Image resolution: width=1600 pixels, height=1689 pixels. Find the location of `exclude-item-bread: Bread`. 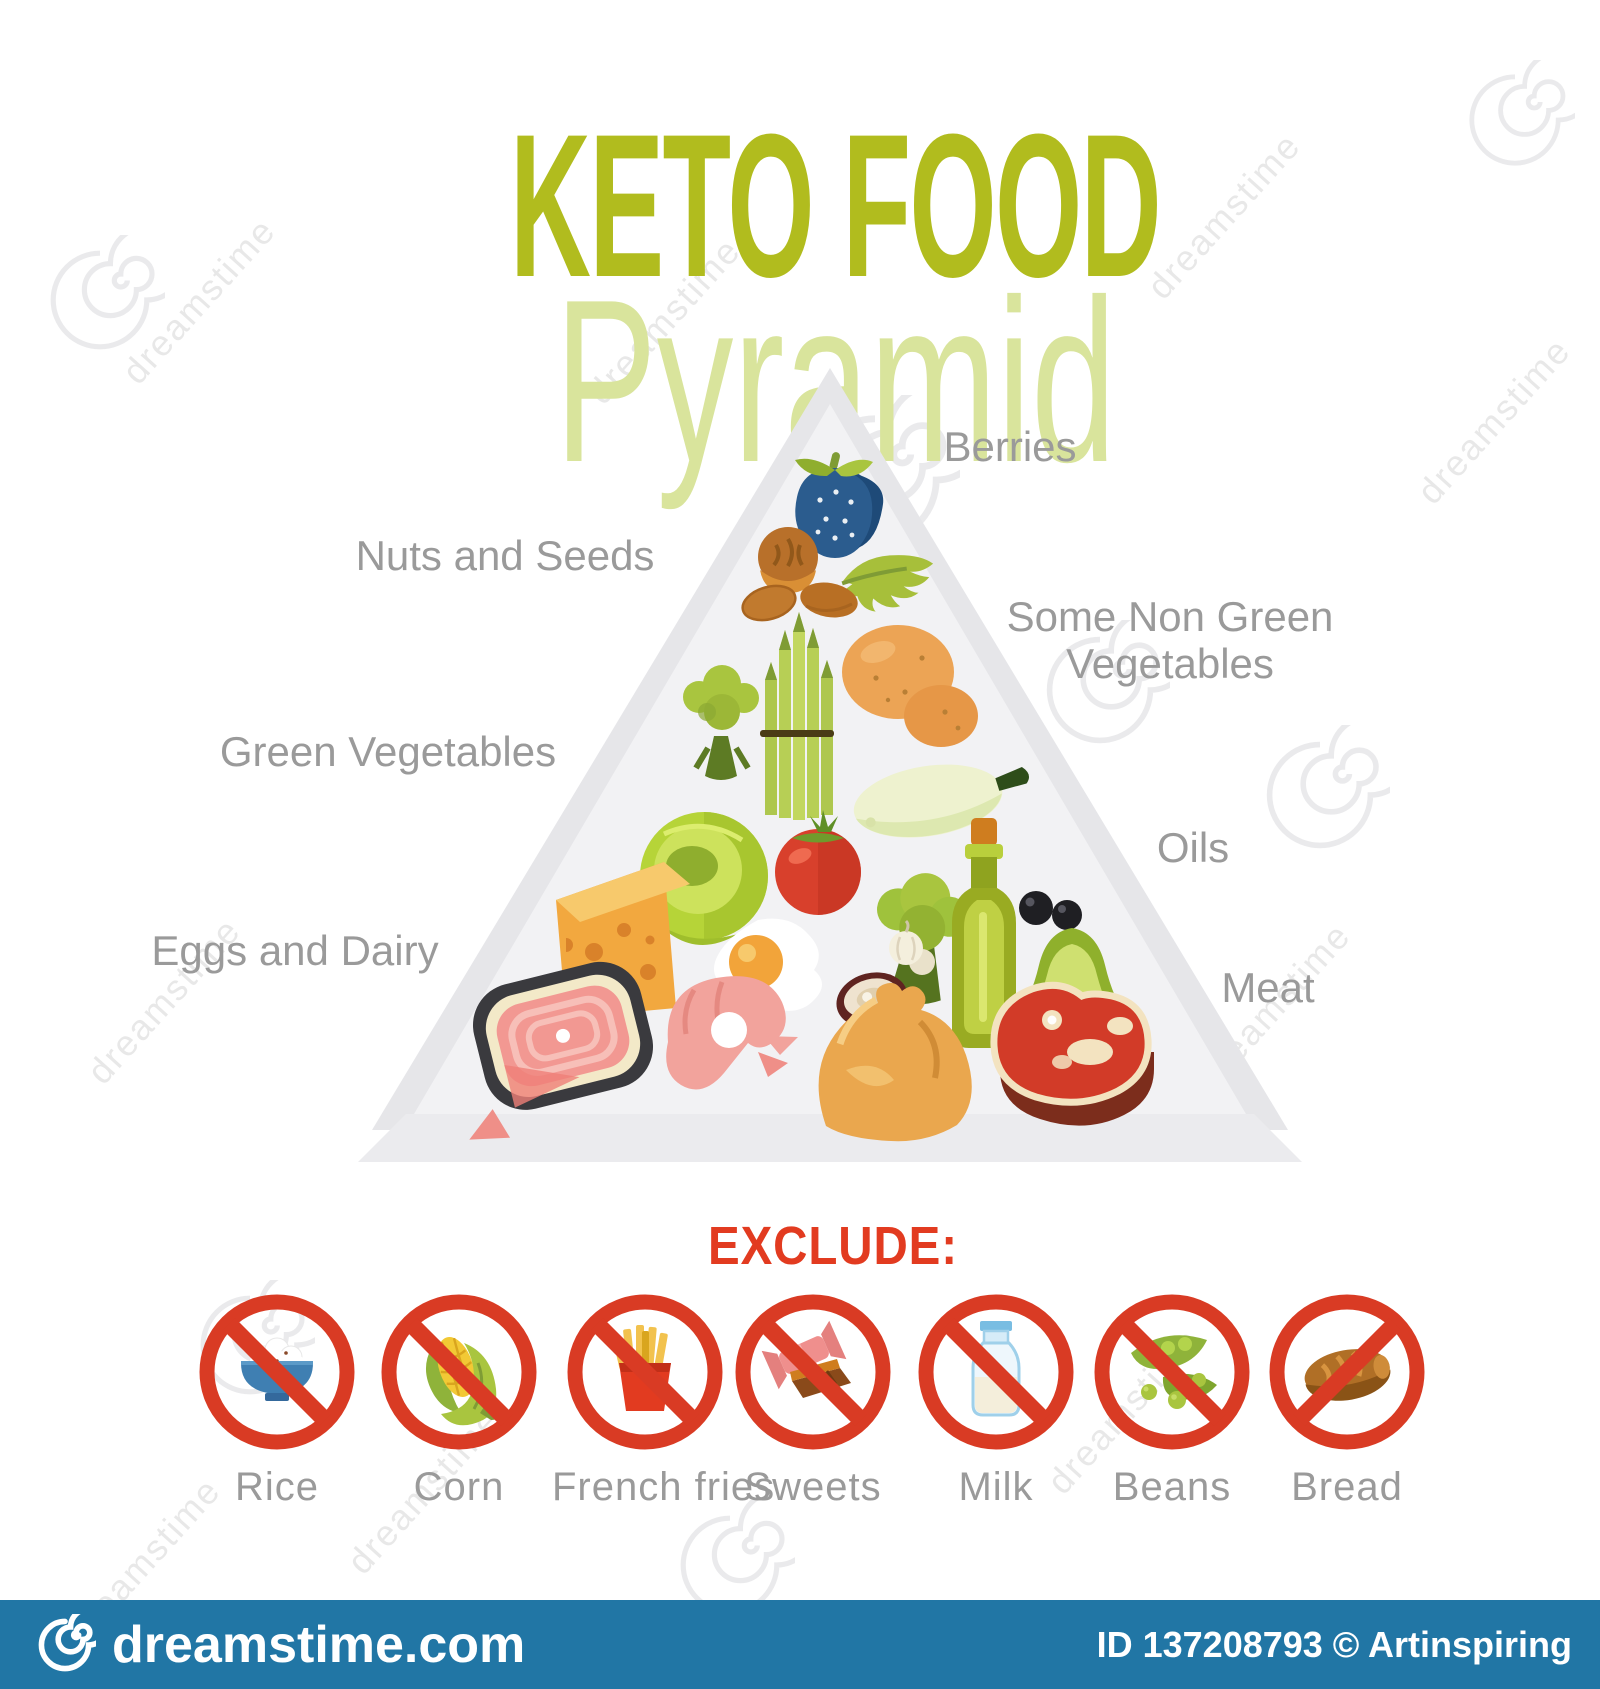

exclude-item-bread: Bread is located at coordinates (1347, 1401).